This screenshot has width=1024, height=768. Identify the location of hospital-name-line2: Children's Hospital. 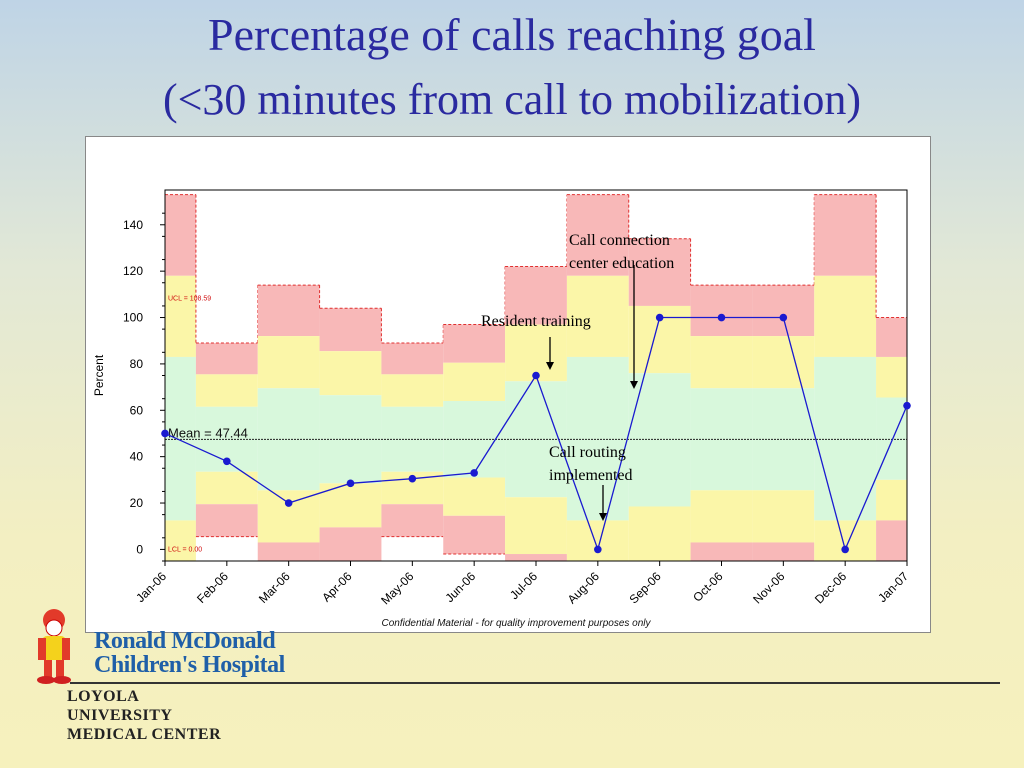
(189, 665).